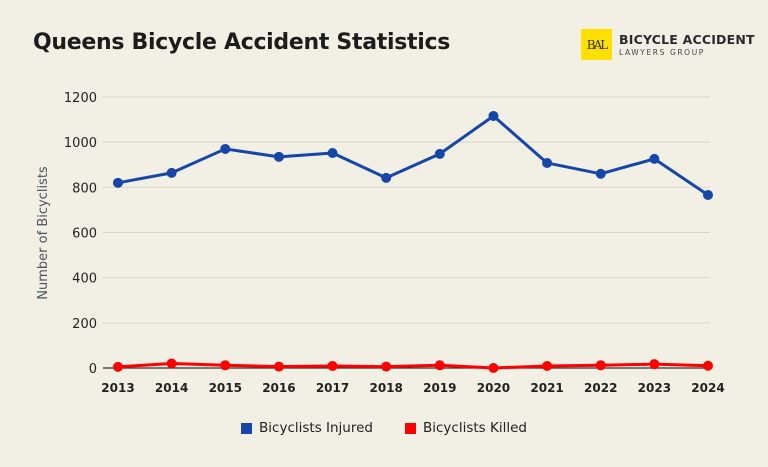 This screenshot has width=768, height=467. I want to click on legend-item-injured: Bicyclists Injured, so click(307, 428).